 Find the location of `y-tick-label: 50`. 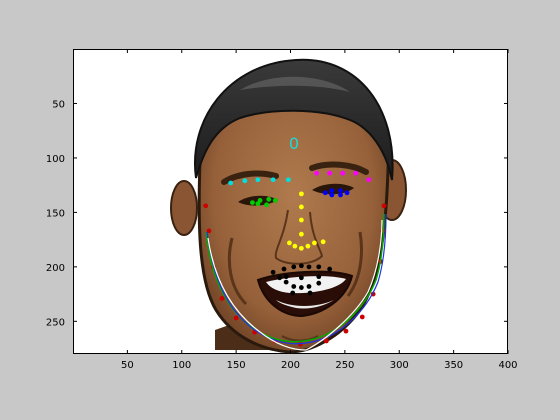

y-tick-label: 50 is located at coordinates (58, 104).